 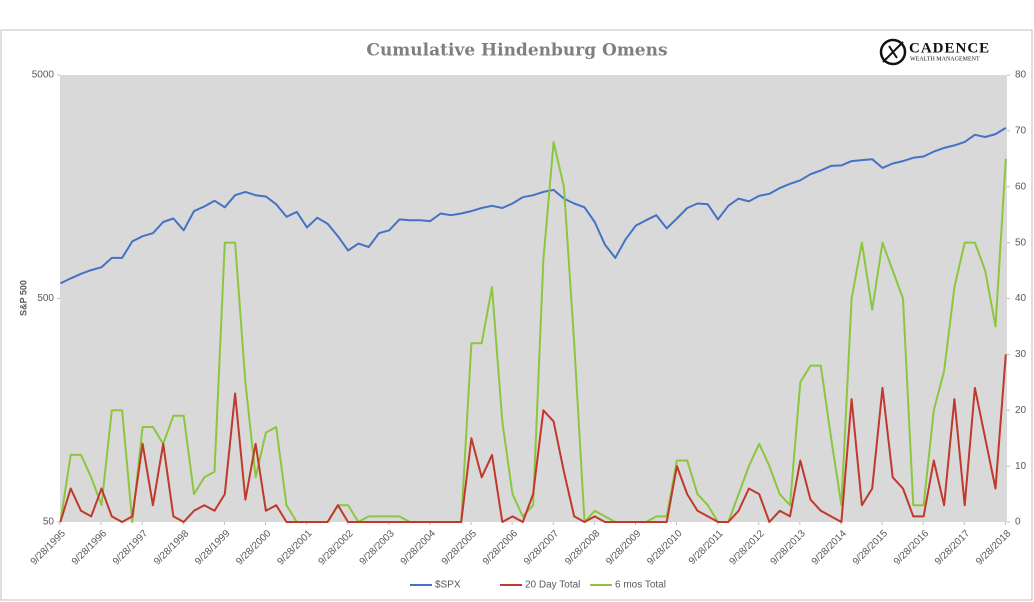 I want to click on y-tick-label: 500, so click(x=45, y=298).